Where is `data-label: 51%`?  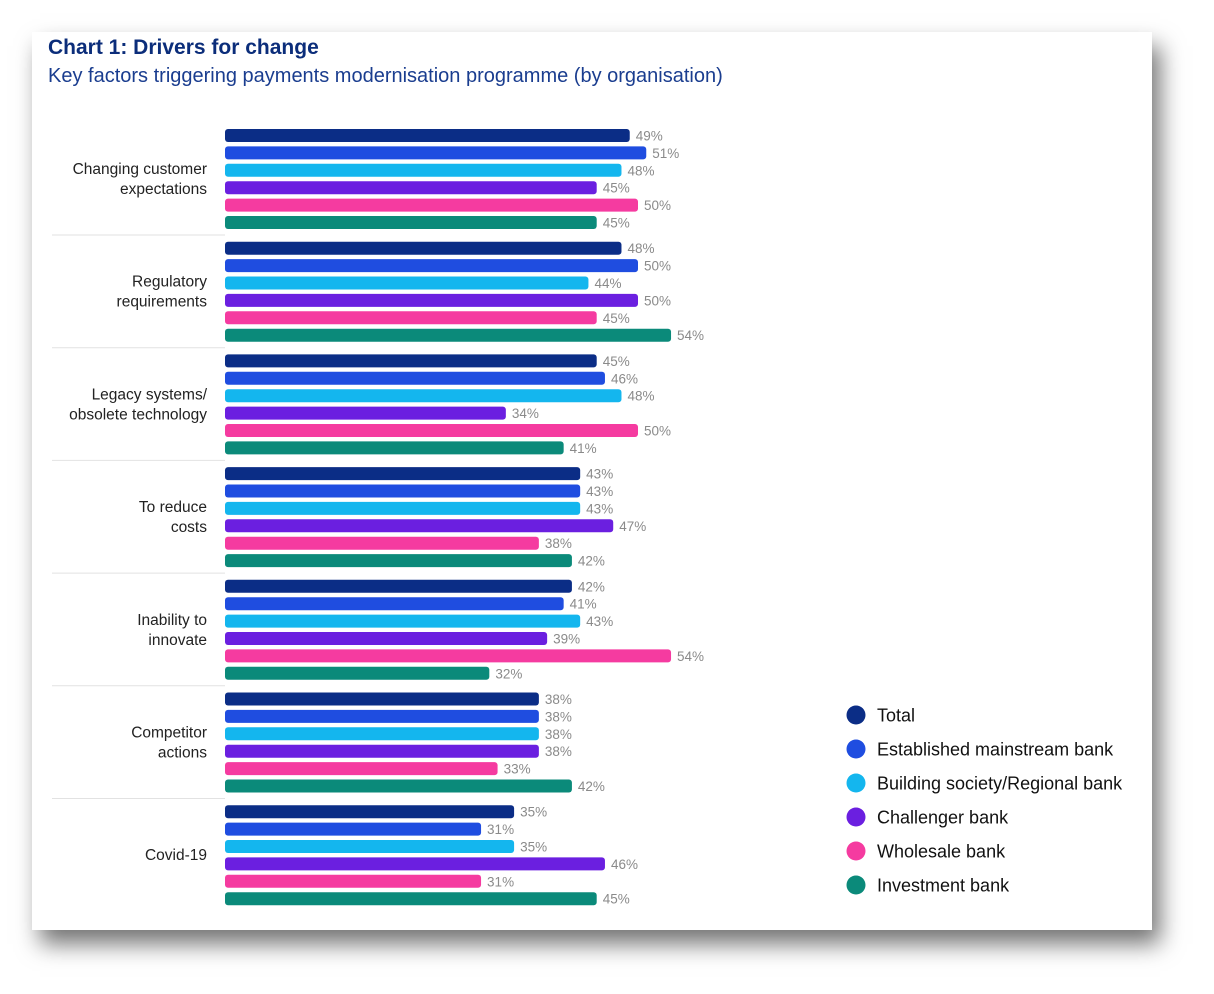
data-label: 51% is located at coordinates (665, 153).